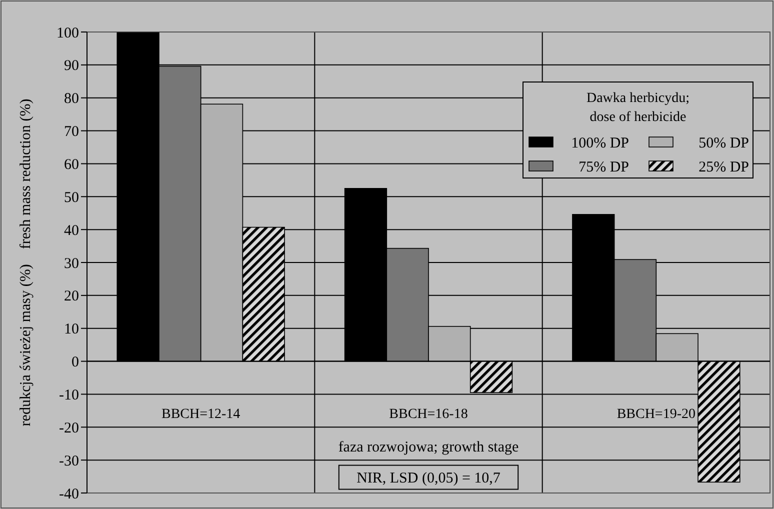 The image size is (774, 509). I want to click on x-tick-label: BBCH=19-20, so click(656, 414).